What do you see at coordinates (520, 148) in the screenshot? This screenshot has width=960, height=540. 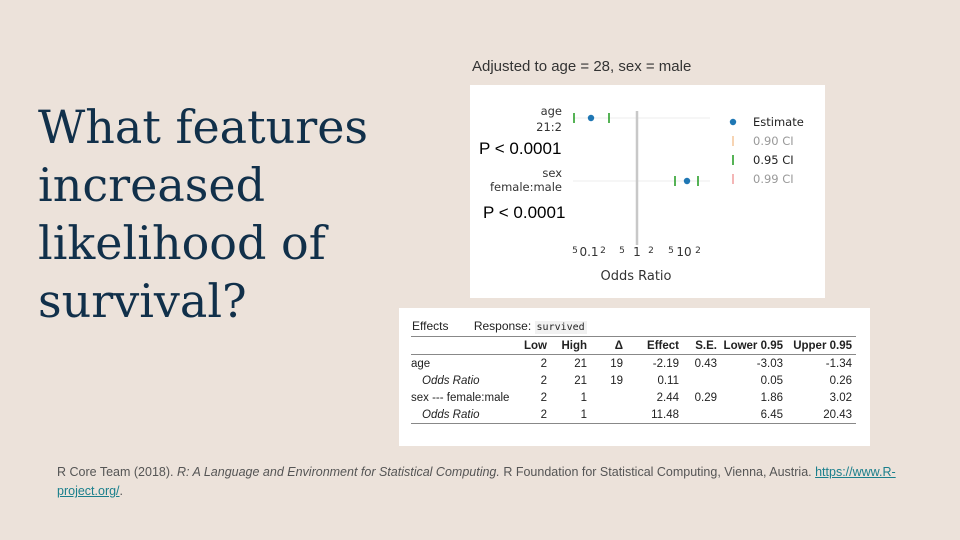 I see `p-value-age: P < 0.0001` at bounding box center [520, 148].